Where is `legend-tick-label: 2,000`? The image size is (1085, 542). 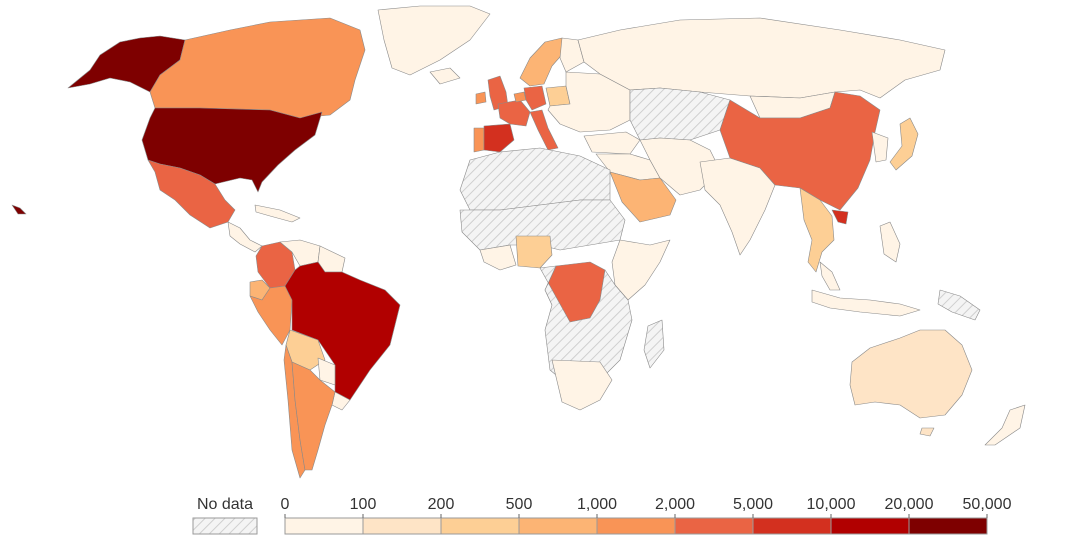 legend-tick-label: 2,000 is located at coordinates (675, 504).